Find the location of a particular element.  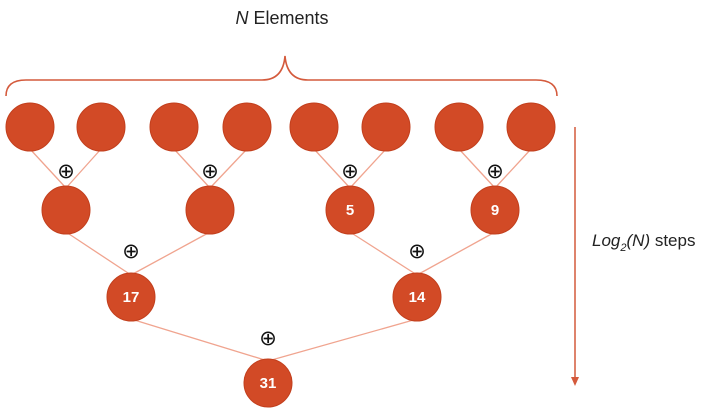

node-value-label: 9 is located at coordinates (495, 210).